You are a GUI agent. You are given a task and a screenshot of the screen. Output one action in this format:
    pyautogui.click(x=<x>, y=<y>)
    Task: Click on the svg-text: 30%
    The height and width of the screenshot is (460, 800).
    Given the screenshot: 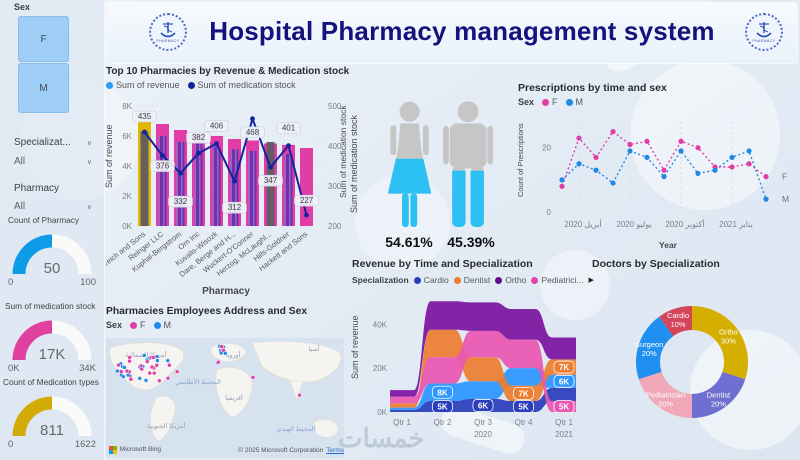 What is the action you would take?
    pyautogui.click(x=728, y=341)
    